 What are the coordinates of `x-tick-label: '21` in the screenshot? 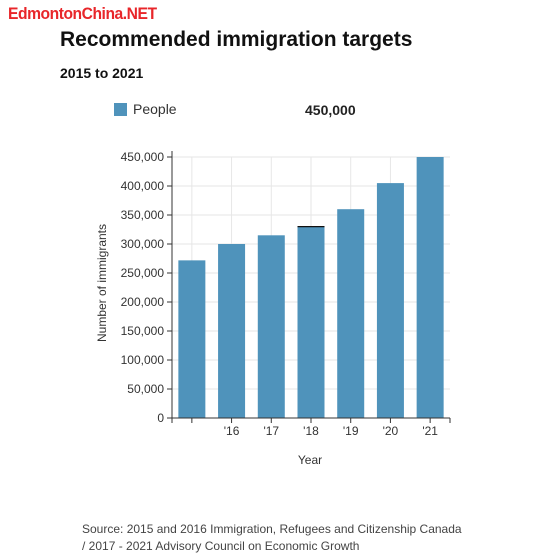 It's located at (430, 431).